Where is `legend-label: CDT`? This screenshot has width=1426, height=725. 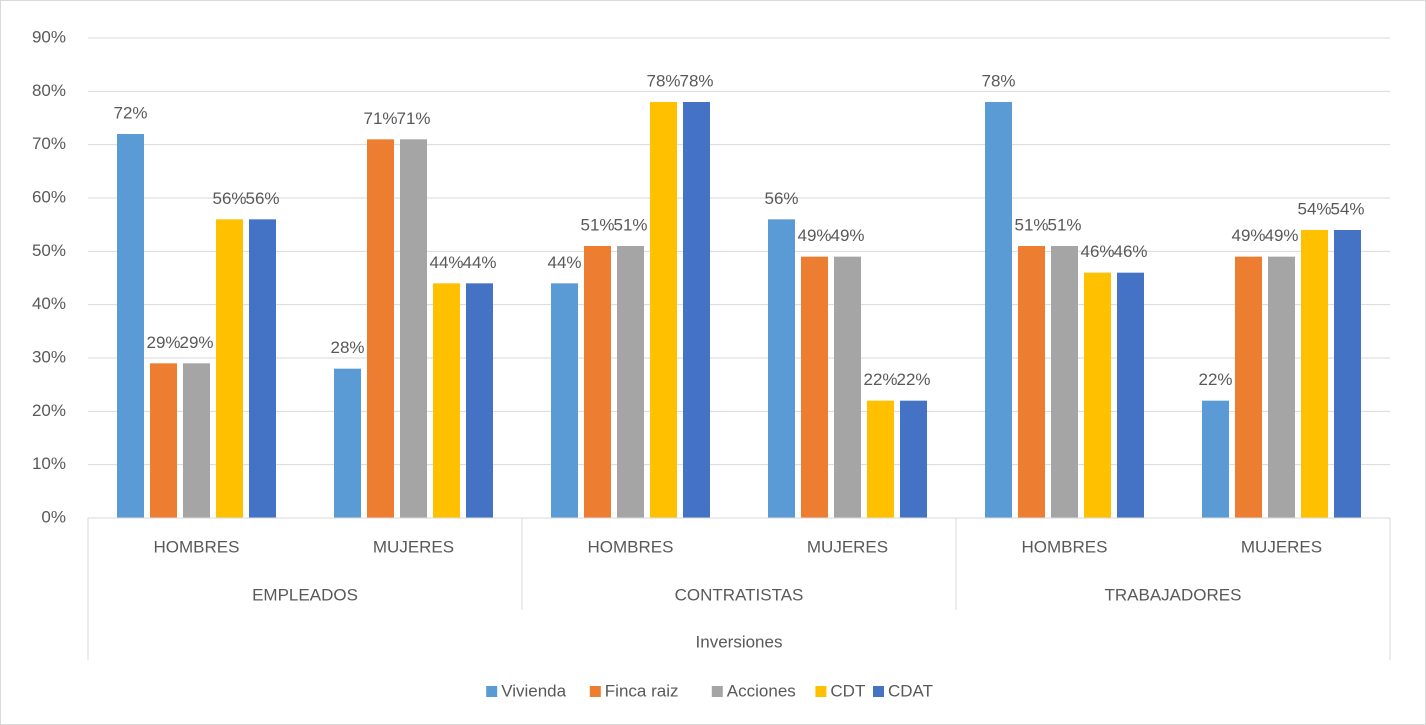
legend-label: CDT is located at coordinates (847, 690).